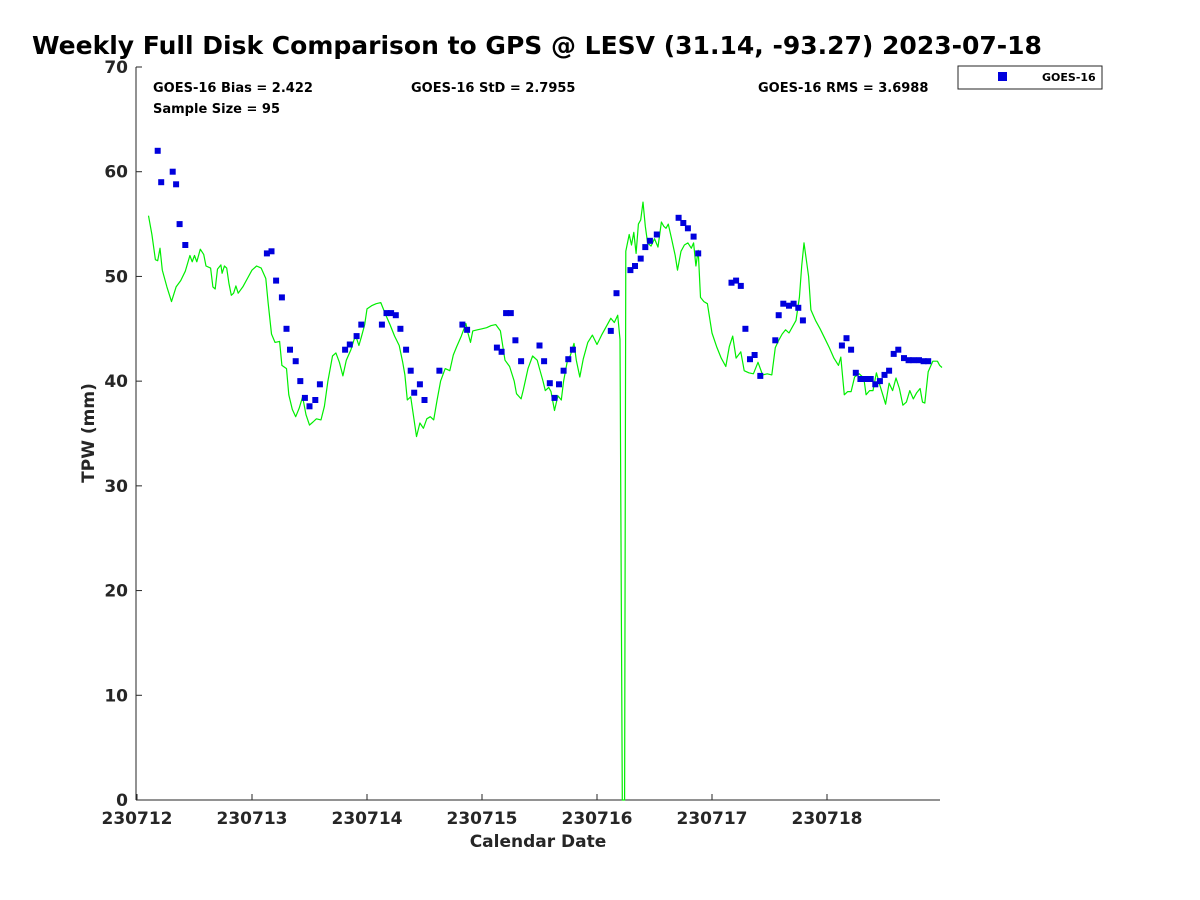  I want to click on y-tick-label: 60, so click(116, 173).